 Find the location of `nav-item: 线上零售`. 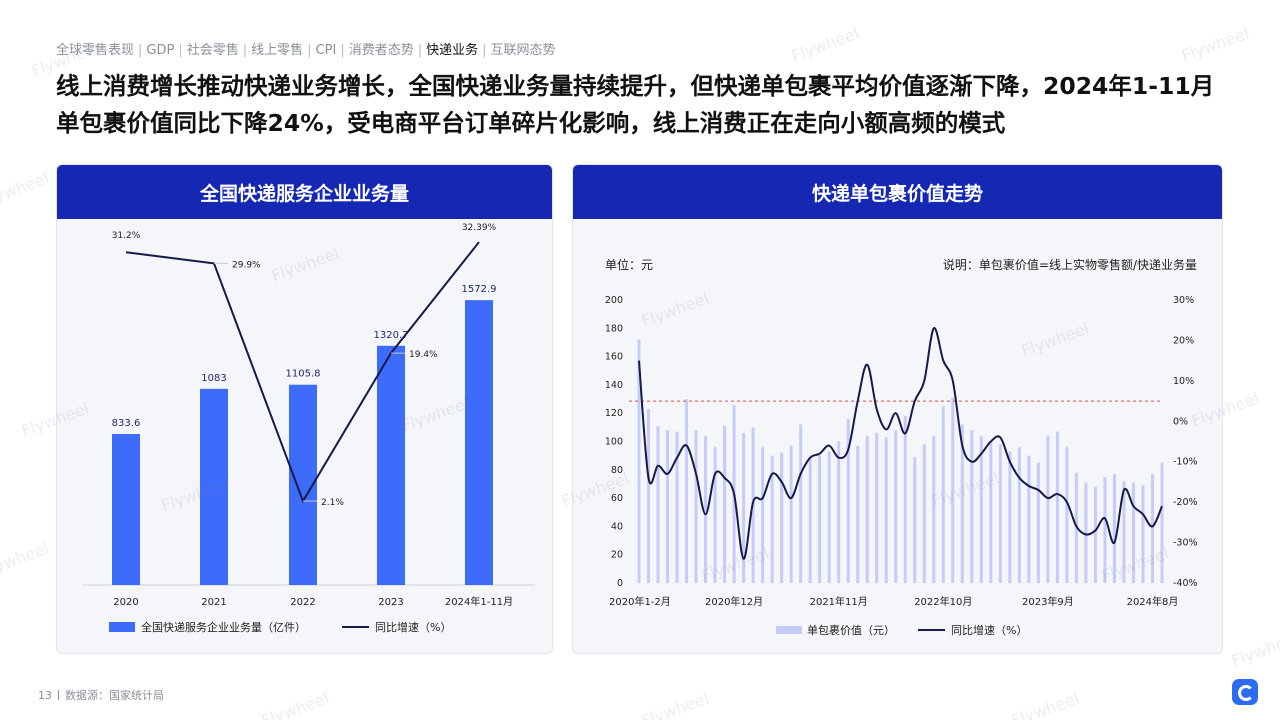

nav-item: 线上零售 is located at coordinates (277, 50).